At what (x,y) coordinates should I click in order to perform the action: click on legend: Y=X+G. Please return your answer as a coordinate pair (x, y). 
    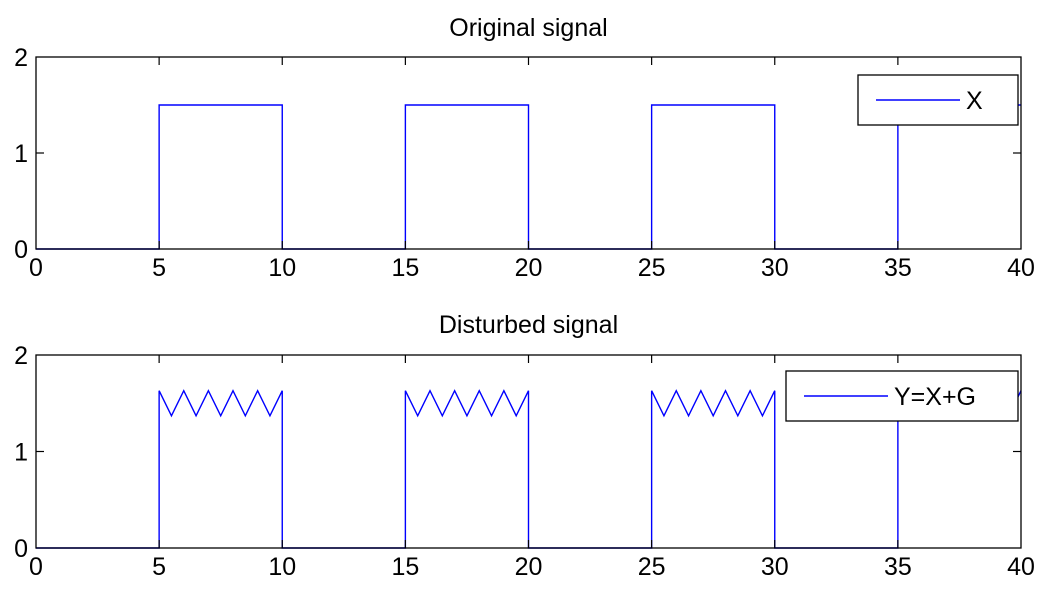
    Looking at the image, I should click on (902, 396).